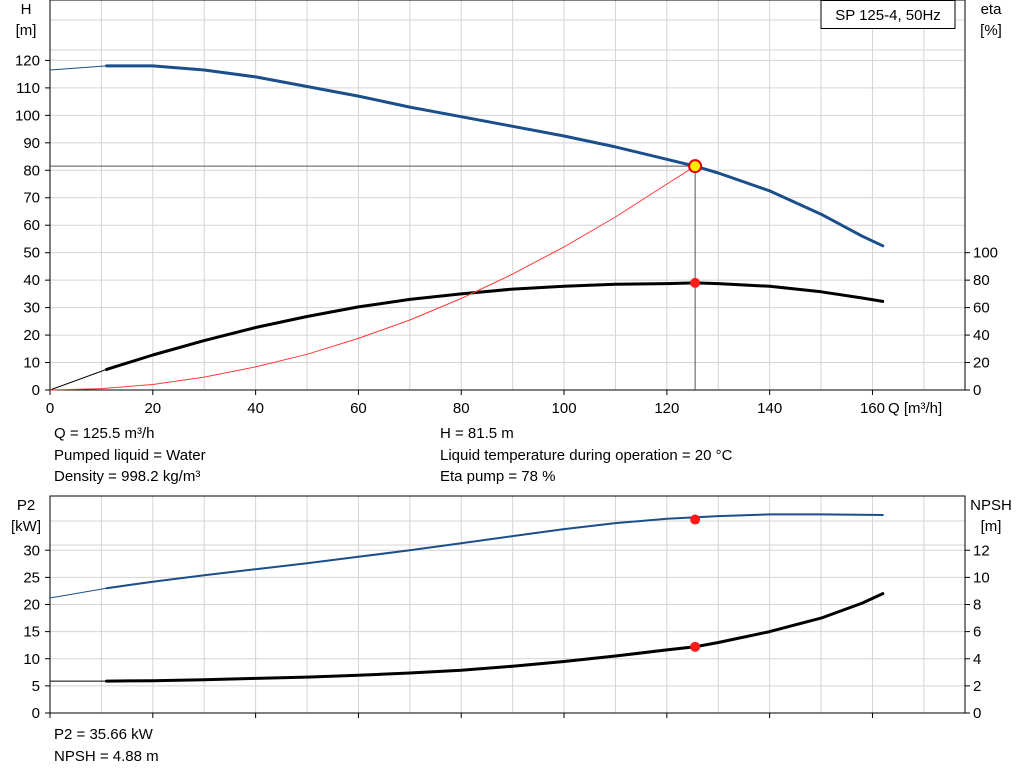 The width and height of the screenshot is (1024, 781). What do you see at coordinates (152, 408) in the screenshot?
I see `x-tick-label: 20` at bounding box center [152, 408].